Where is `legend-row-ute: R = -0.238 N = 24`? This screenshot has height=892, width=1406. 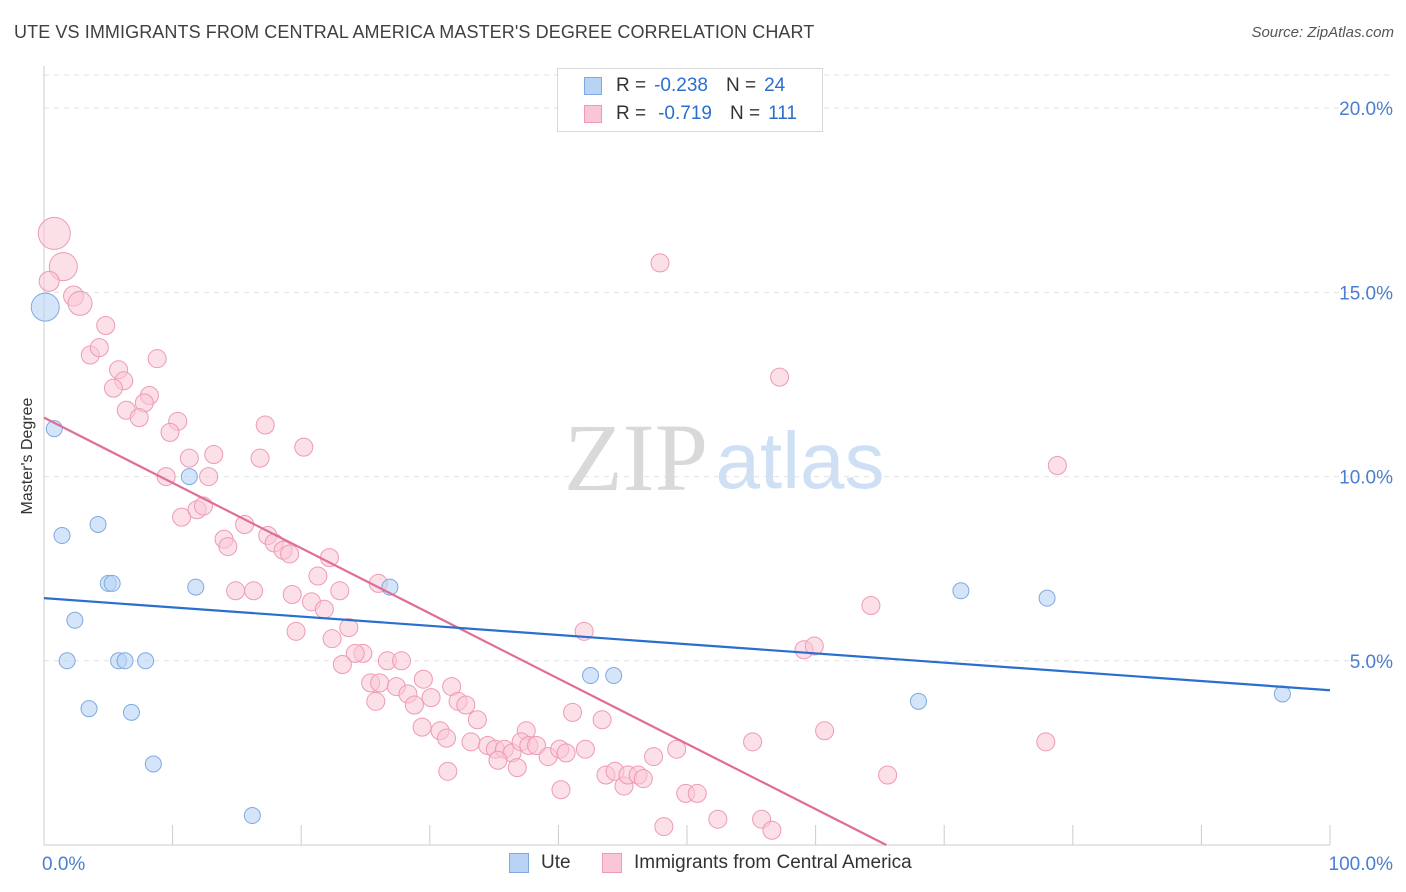
legend-row-ute: R = -0.238 N = 24 is located at coordinates (684, 86).